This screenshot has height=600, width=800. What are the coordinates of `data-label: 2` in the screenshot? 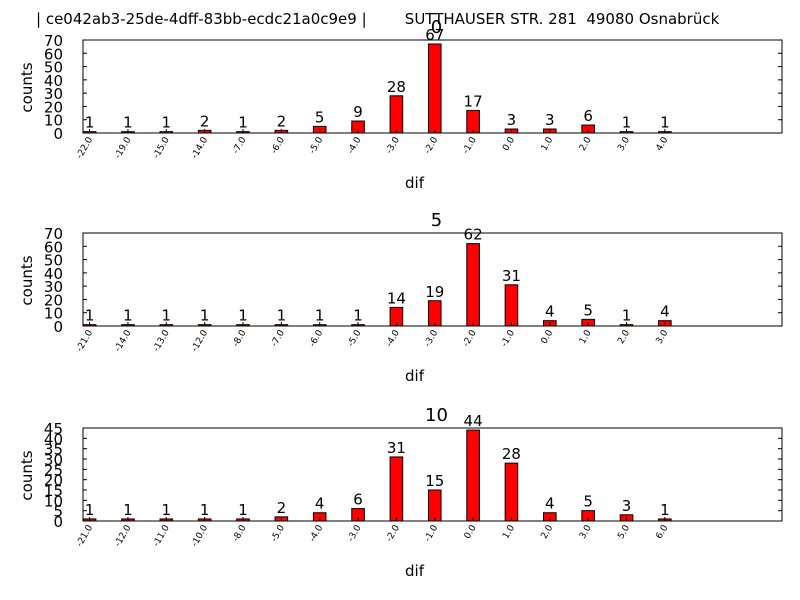 It's located at (282, 121).